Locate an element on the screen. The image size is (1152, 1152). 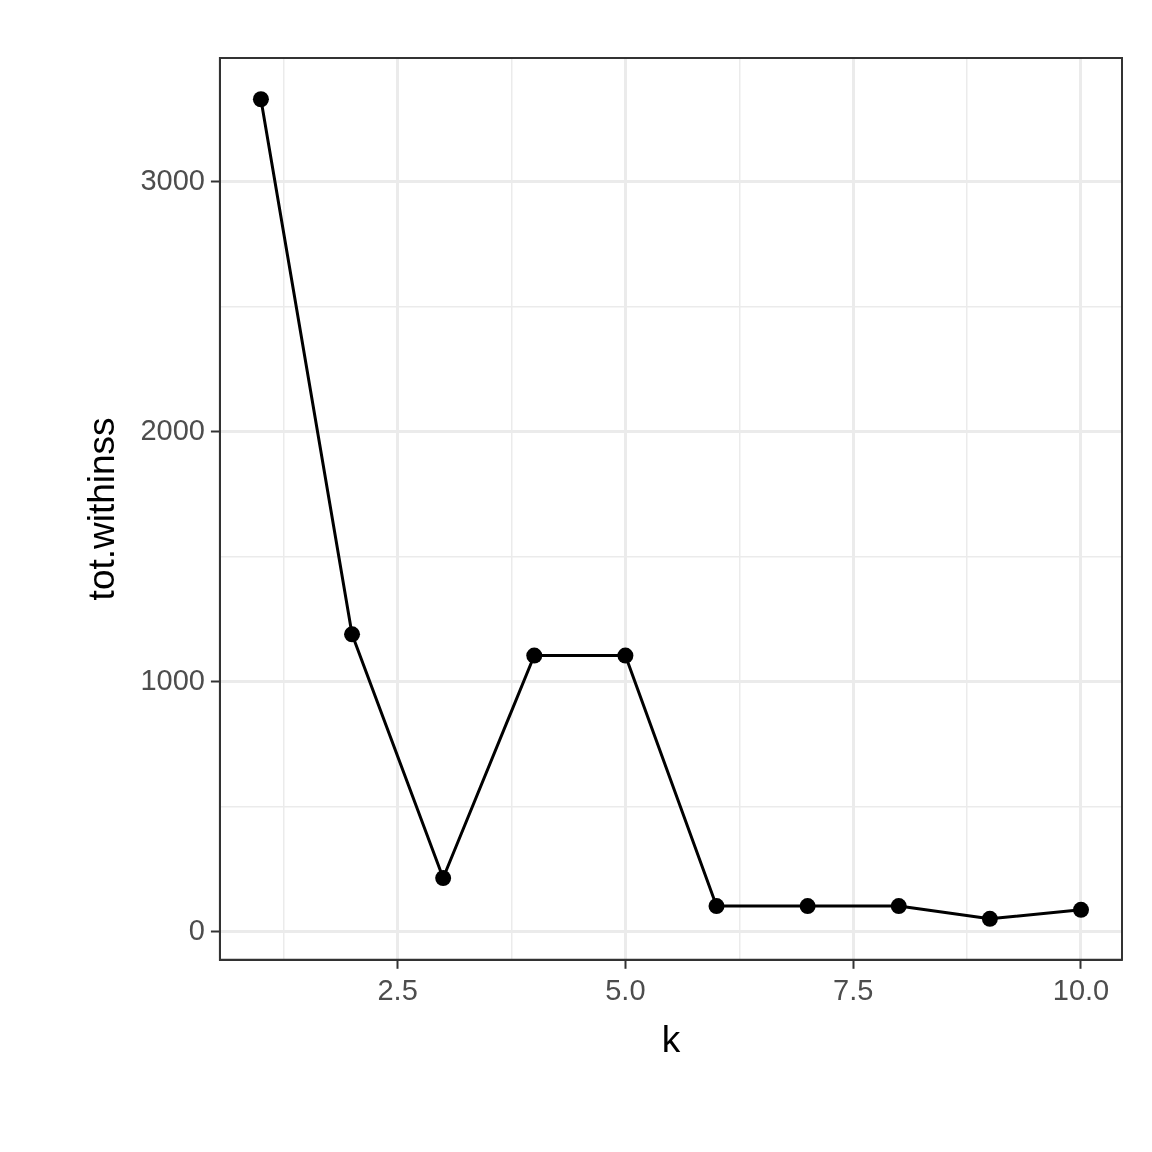
x-tick-label: 7.5 is located at coordinates (853, 990).